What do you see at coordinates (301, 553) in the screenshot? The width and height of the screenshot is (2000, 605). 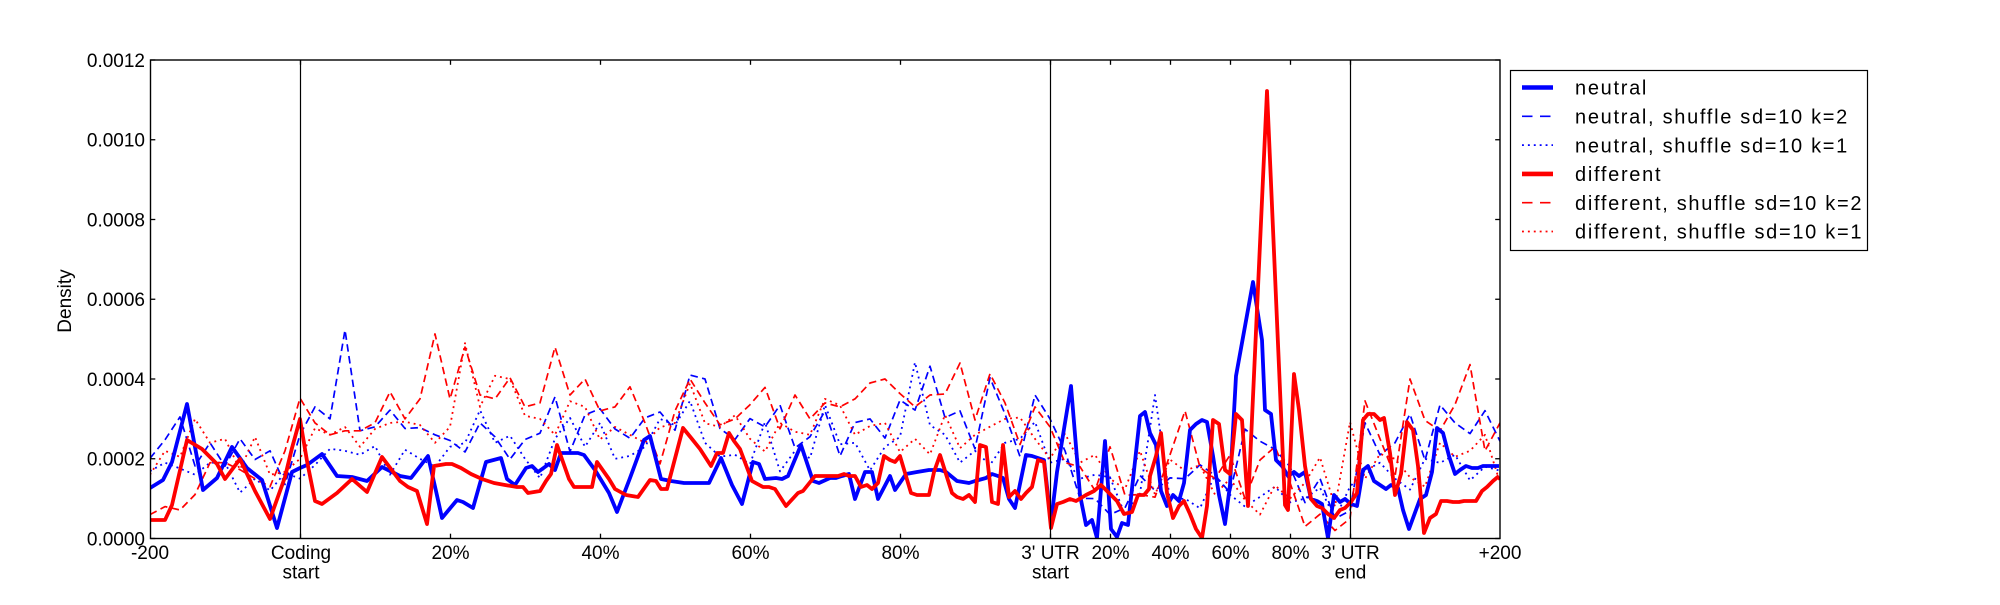 I see `svg-text: Coding` at bounding box center [301, 553].